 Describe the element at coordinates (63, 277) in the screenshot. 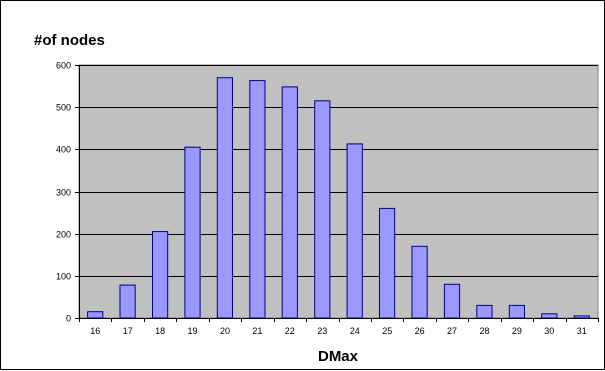

I see `y-tick-label: 100` at that location.